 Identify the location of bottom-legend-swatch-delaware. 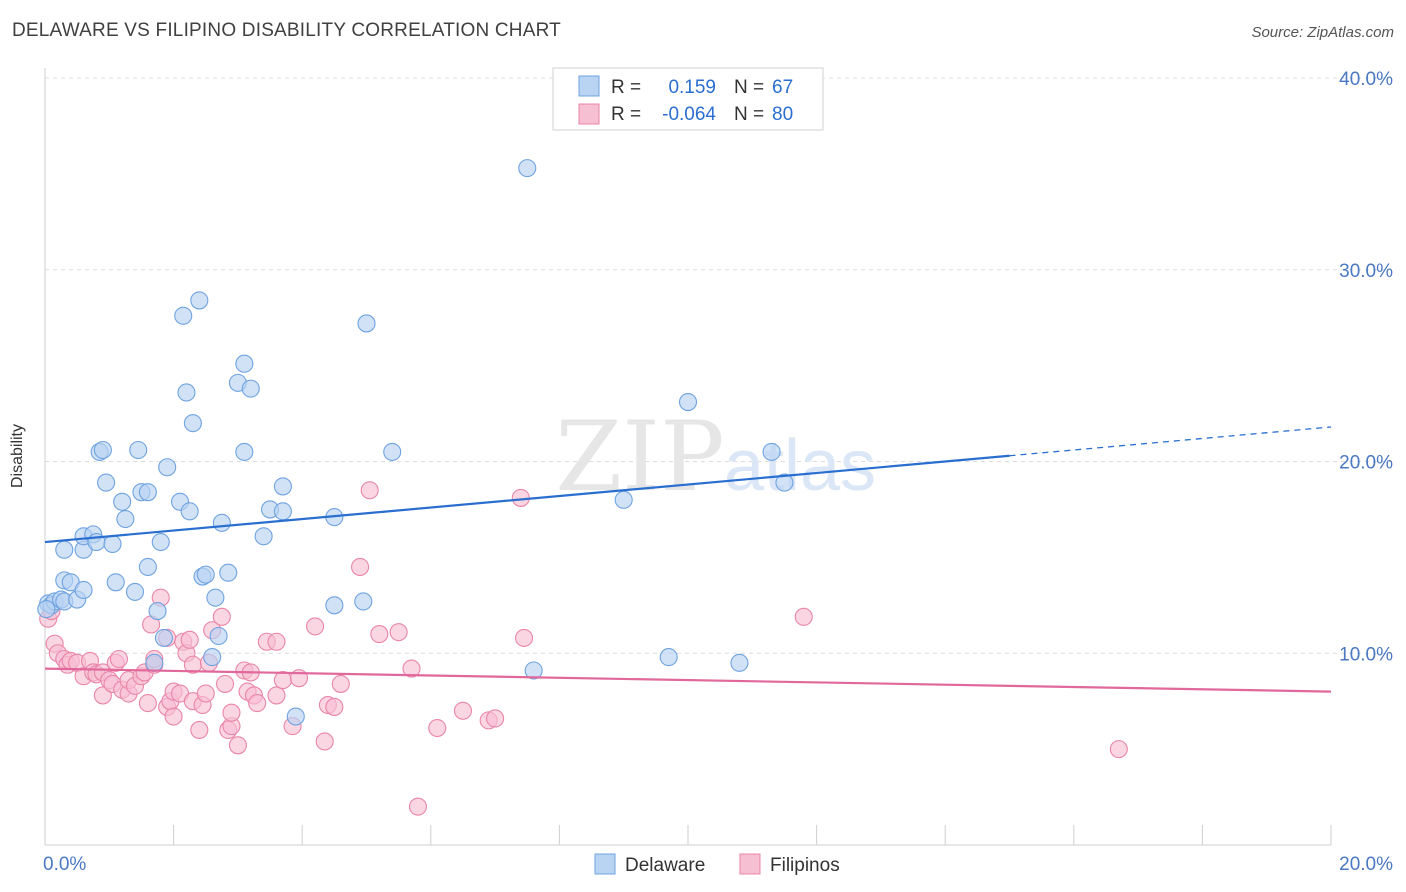
(605, 864).